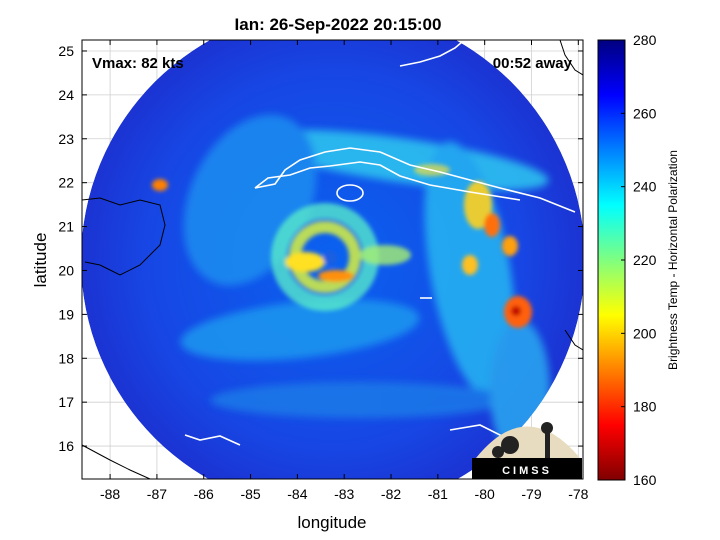 The width and height of the screenshot is (720, 540). What do you see at coordinates (66, 139) in the screenshot?
I see `y-tick-label: 23` at bounding box center [66, 139].